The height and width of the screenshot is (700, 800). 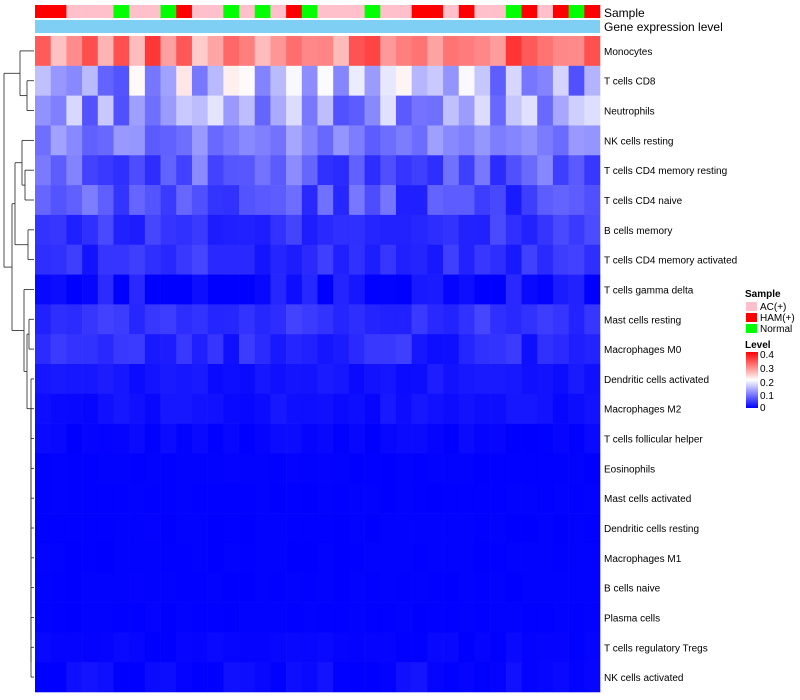 I want to click on legend-entry-normal: Normal, so click(x=776, y=329).